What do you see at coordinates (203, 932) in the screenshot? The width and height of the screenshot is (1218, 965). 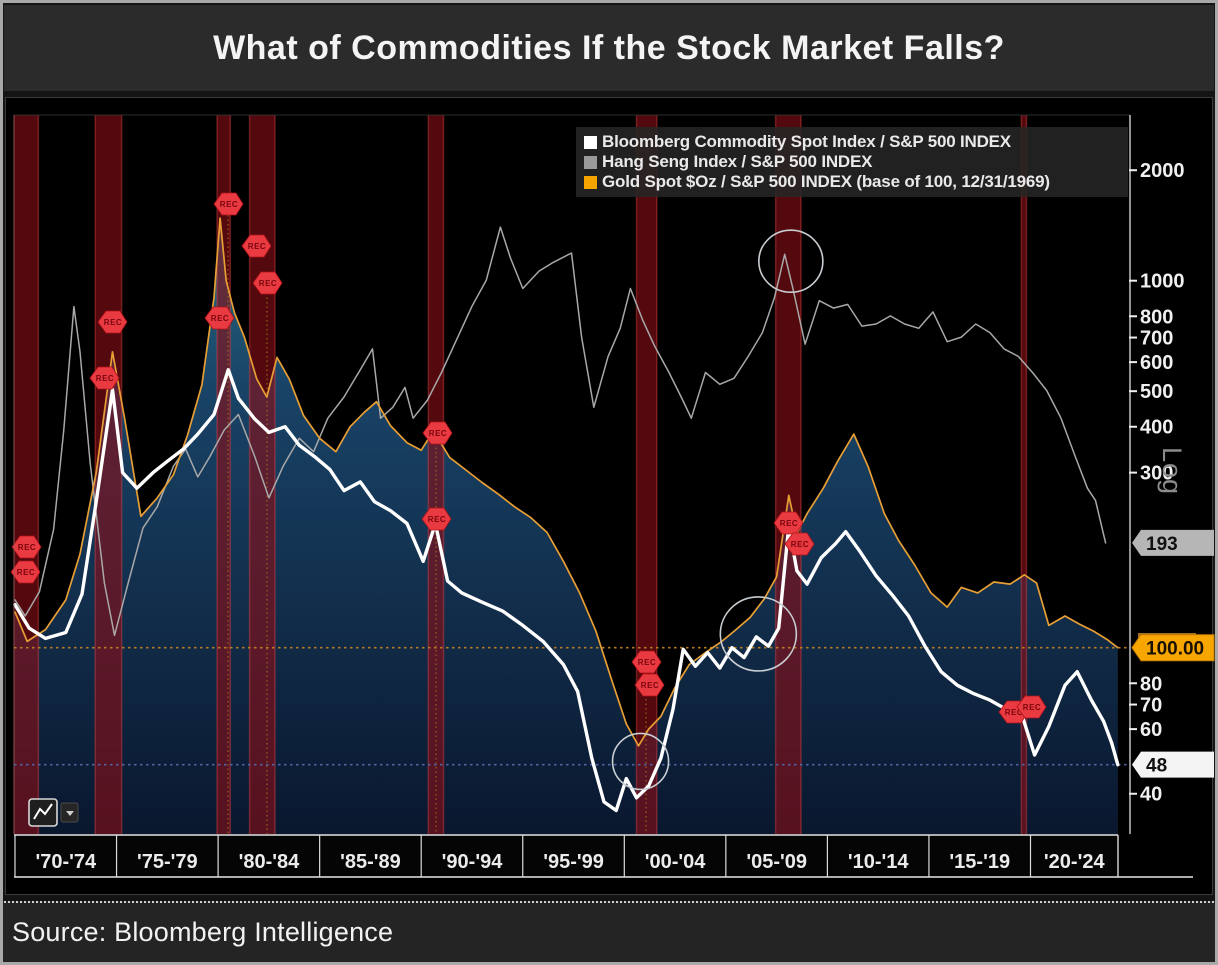 I see `source-text: Source: Bloomberg Intelligence` at bounding box center [203, 932].